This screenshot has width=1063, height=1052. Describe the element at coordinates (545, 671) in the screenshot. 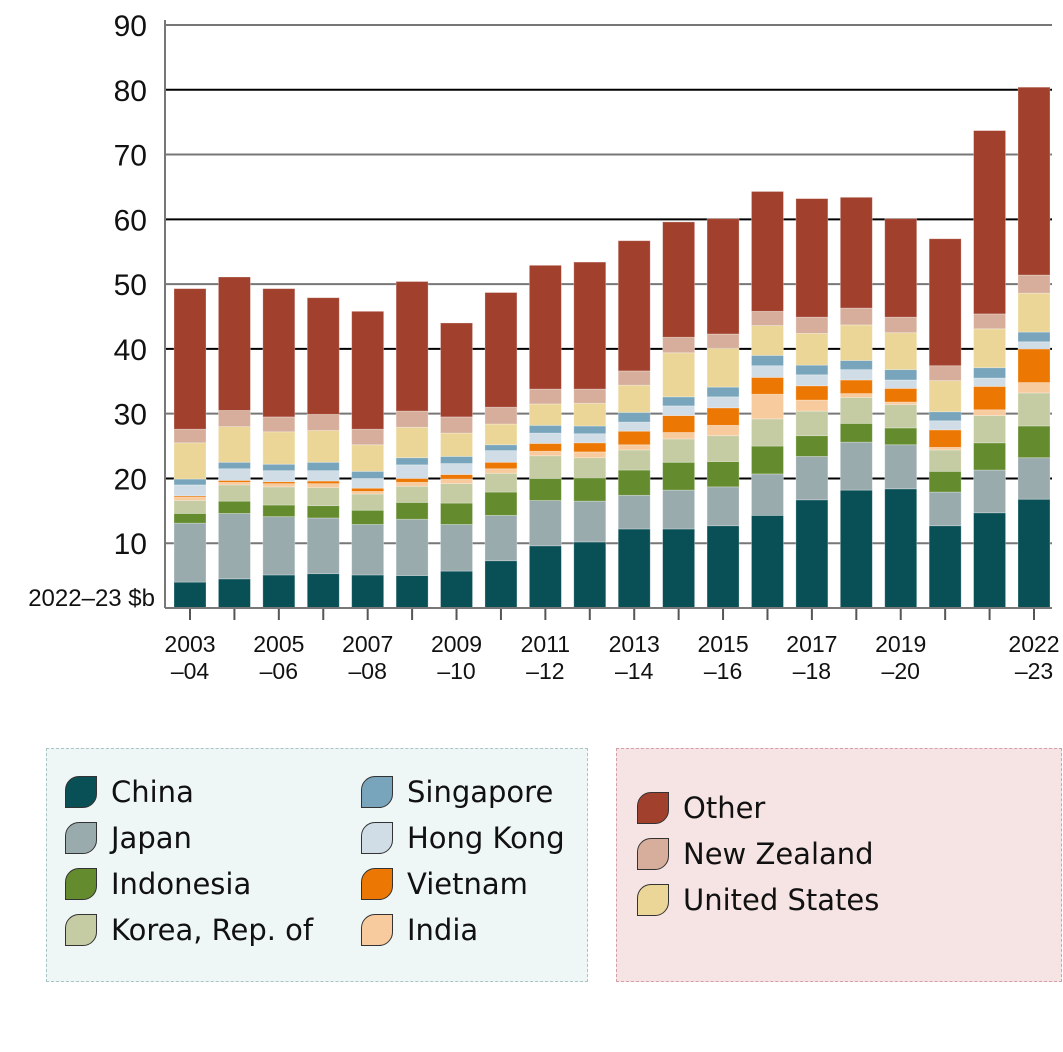

I see `x-tick-label: –12` at that location.